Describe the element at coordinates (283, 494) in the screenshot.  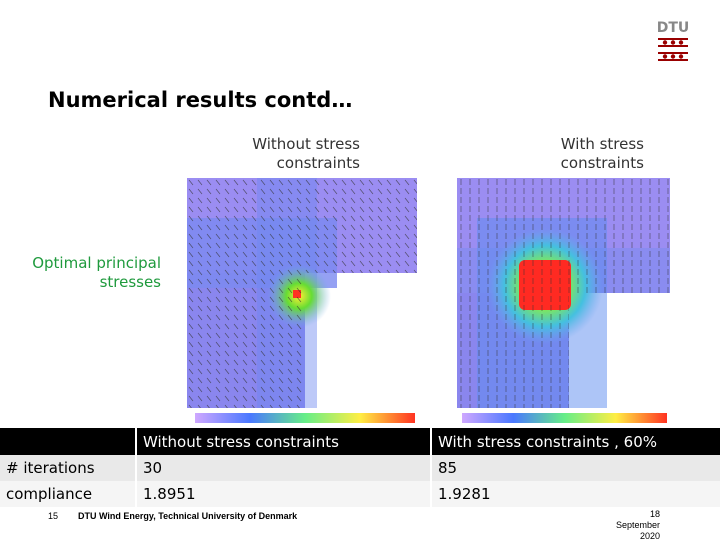
I see `cell-without: 1.8951` at that location.